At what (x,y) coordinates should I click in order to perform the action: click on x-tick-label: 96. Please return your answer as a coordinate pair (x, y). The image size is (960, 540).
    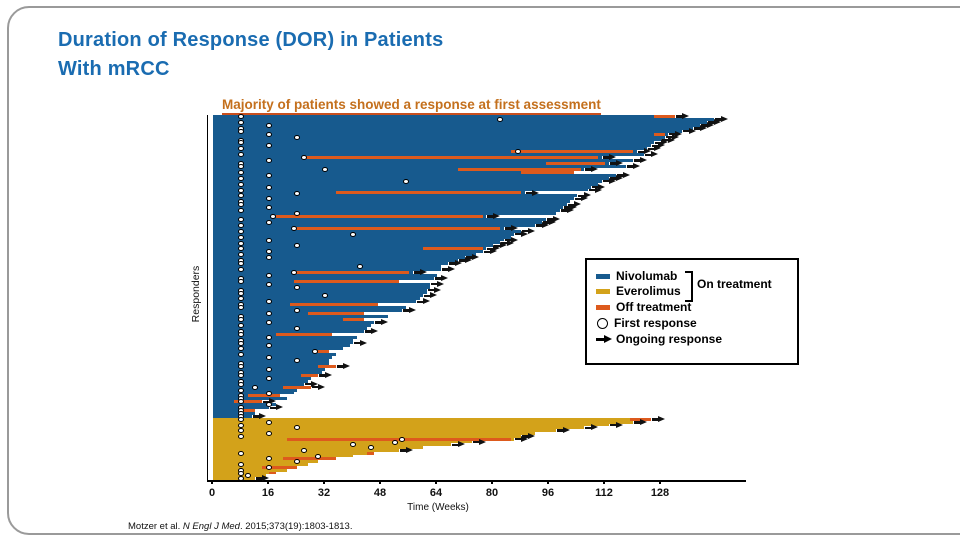
    Looking at the image, I should click on (548, 493).